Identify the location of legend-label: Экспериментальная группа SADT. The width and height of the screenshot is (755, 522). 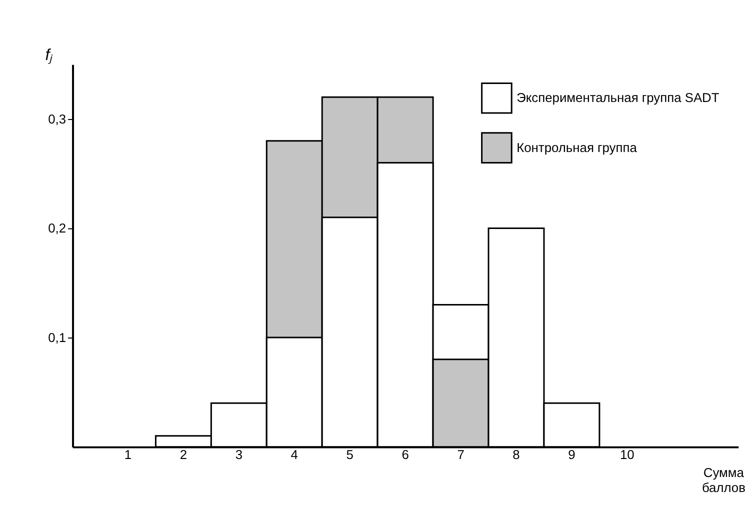
(618, 98).